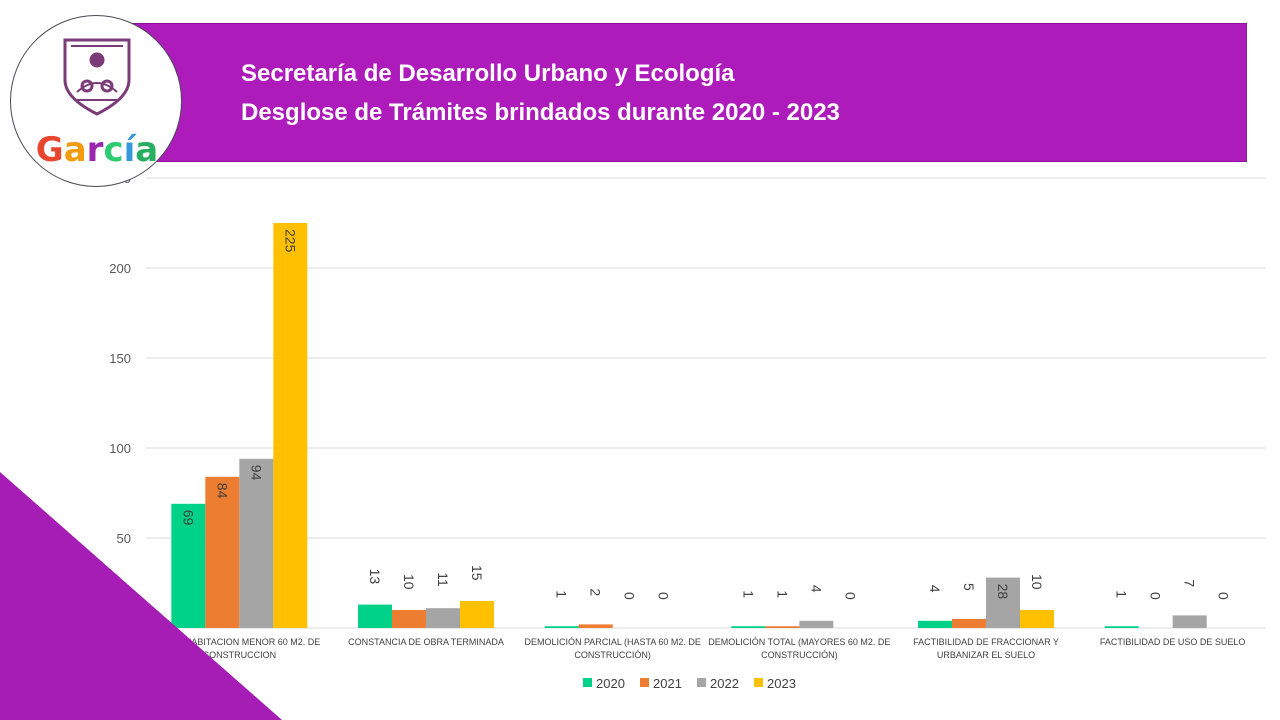 This screenshot has width=1280, height=720. What do you see at coordinates (1173, 642) in the screenshot?
I see `category-label: FACTIBILIDAD DE USO DE SUELO` at bounding box center [1173, 642].